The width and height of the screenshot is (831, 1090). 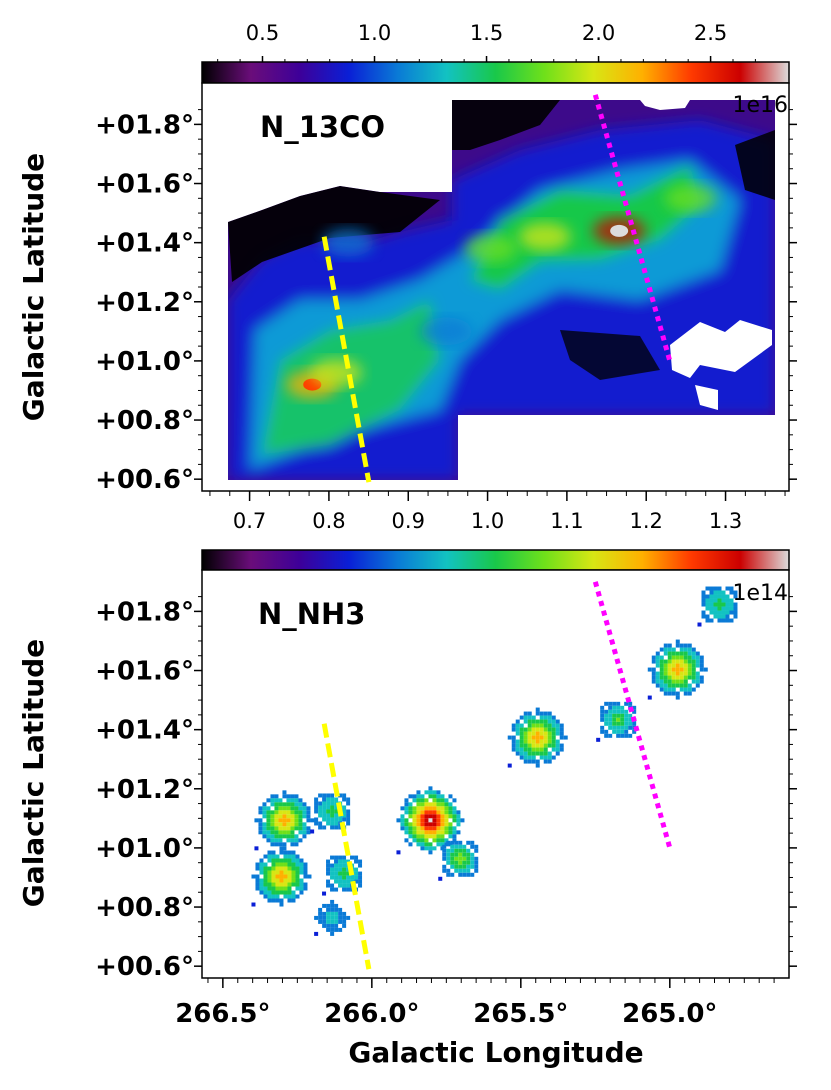 I want to click on top-y-axis-title: Galactic Latitude, so click(x=33, y=287).